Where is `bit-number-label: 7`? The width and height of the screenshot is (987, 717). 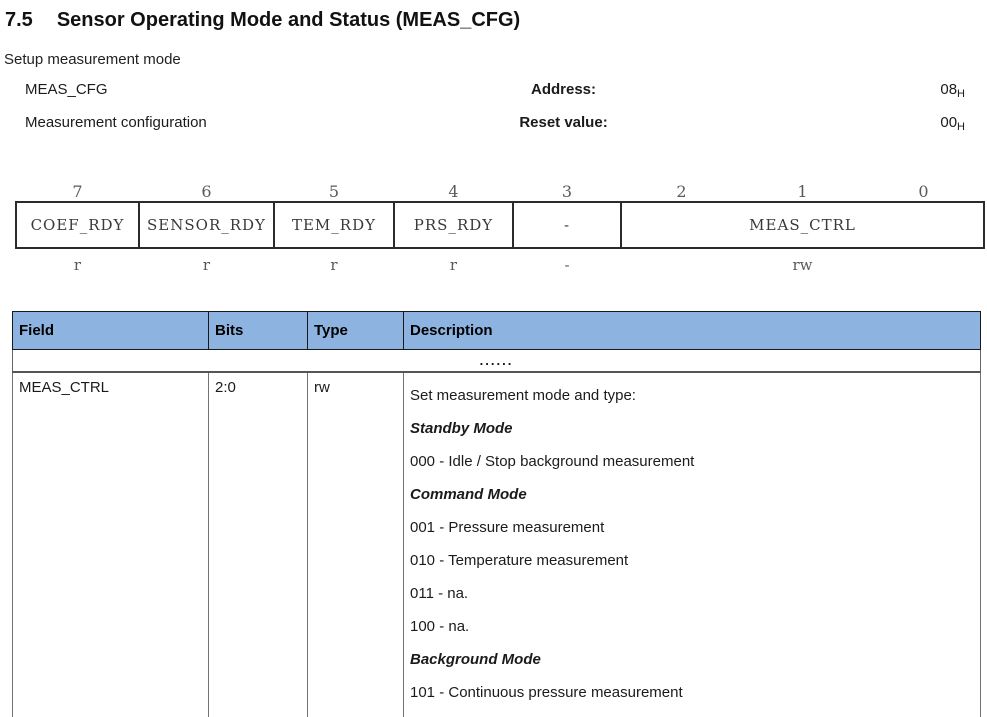 bit-number-label: 7 is located at coordinates (77, 191).